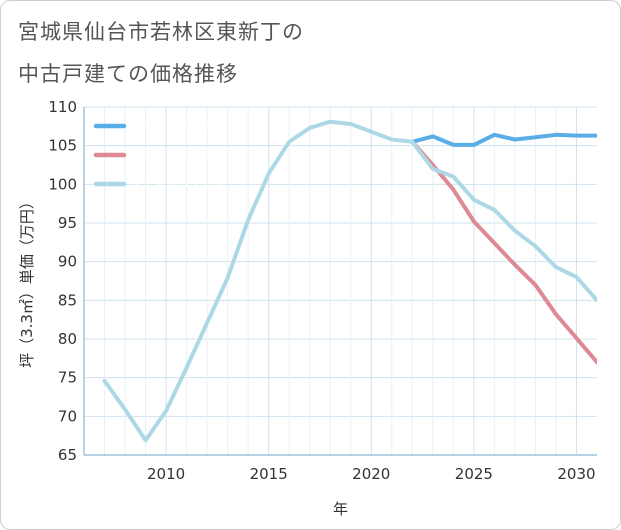 This screenshot has width=621, height=530. I want to click on x-tick-label: 2025, so click(474, 474).